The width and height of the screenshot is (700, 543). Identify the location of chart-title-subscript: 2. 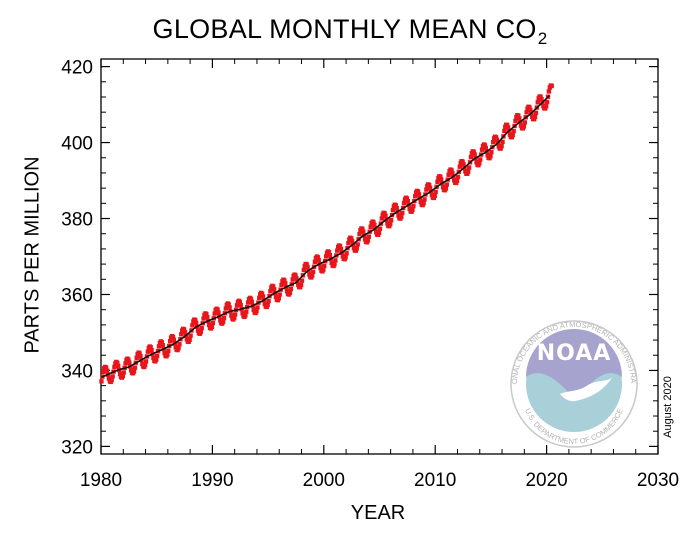
(542, 38).